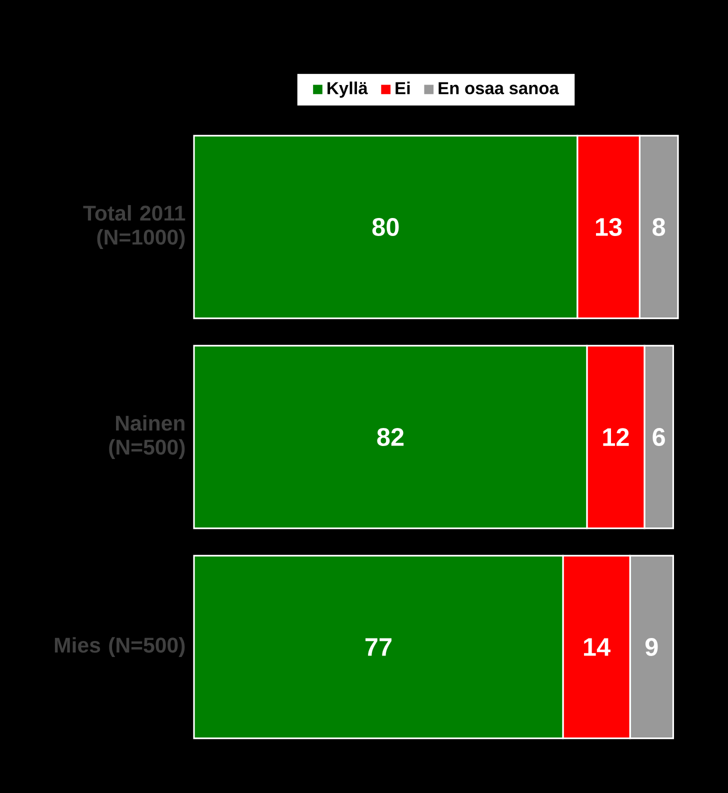 This screenshot has width=728, height=793. I want to click on data-label: 14, so click(597, 647).